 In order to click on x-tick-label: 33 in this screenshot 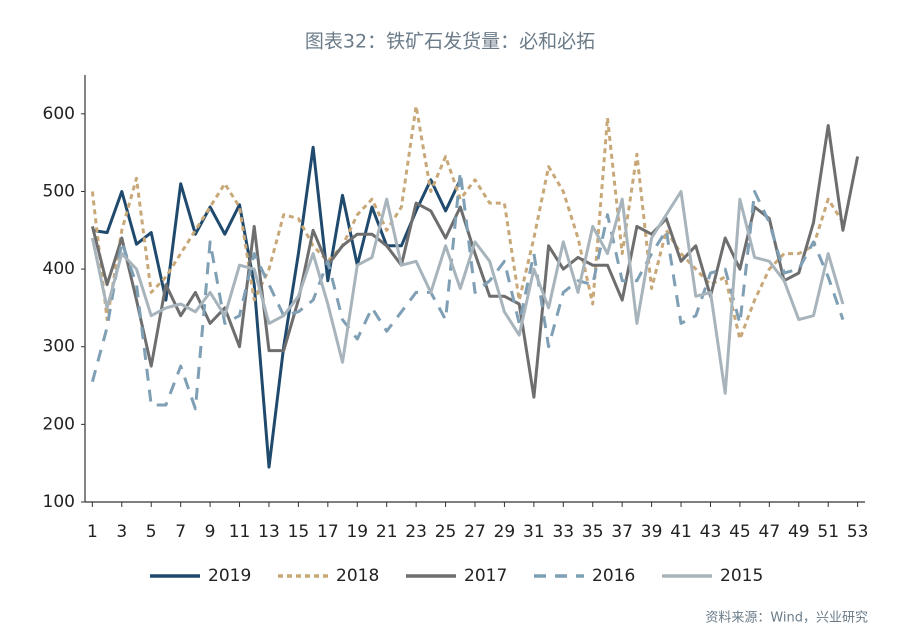, I will do `click(563, 532)`.